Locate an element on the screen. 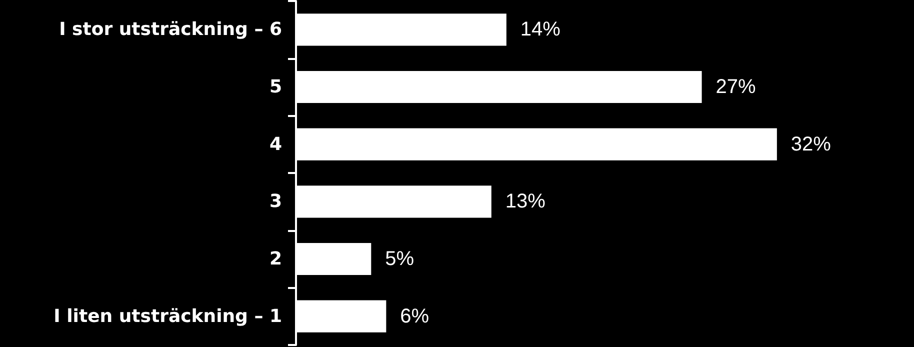 The width and height of the screenshot is (914, 347). y-tick-label: 2 is located at coordinates (275, 259).